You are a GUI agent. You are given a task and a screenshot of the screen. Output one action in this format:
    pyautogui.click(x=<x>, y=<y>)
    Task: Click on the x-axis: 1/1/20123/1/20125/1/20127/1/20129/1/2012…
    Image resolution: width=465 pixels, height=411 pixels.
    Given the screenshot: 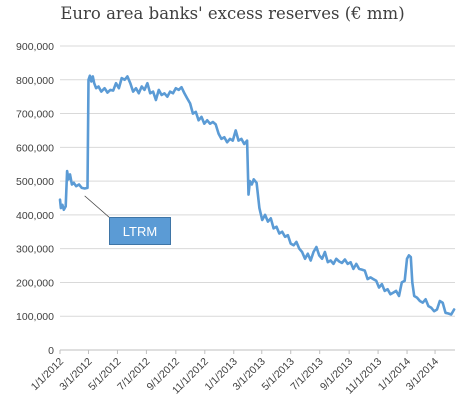 What is the action you would take?
    pyautogui.click(x=235, y=373)
    